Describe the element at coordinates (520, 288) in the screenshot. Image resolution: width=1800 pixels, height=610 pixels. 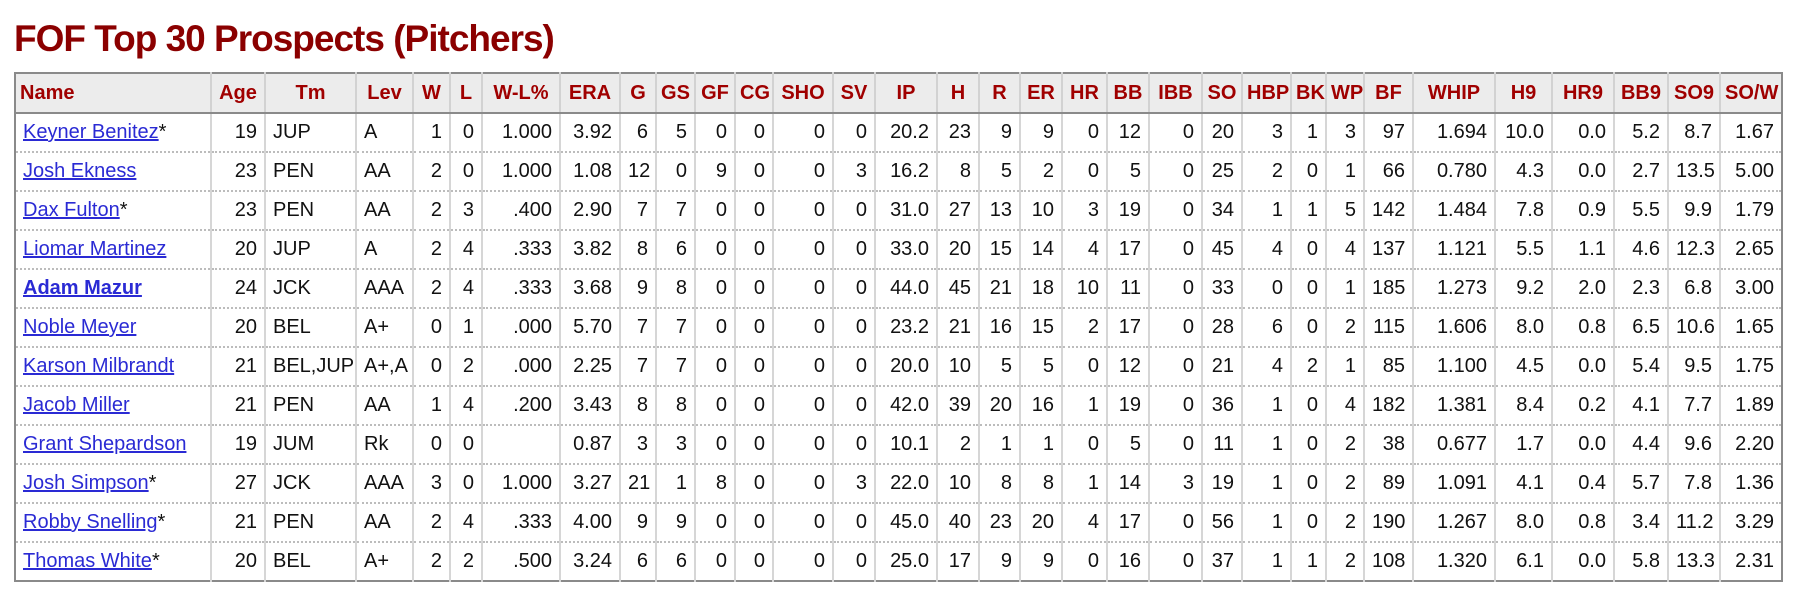
I see `cell-wl_pct: .333` at that location.